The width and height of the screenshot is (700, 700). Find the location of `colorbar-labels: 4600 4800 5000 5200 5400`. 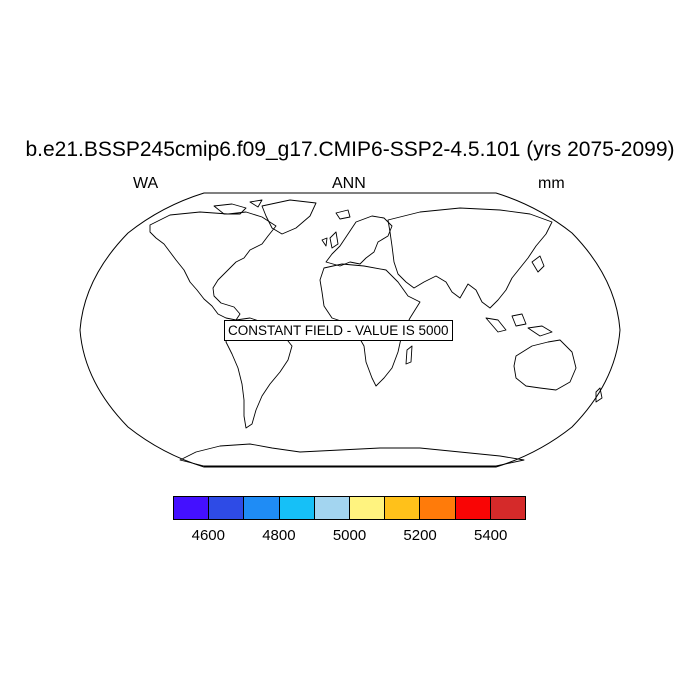

colorbar-labels: 4600 4800 5000 5200 5400 is located at coordinates (350, 537).